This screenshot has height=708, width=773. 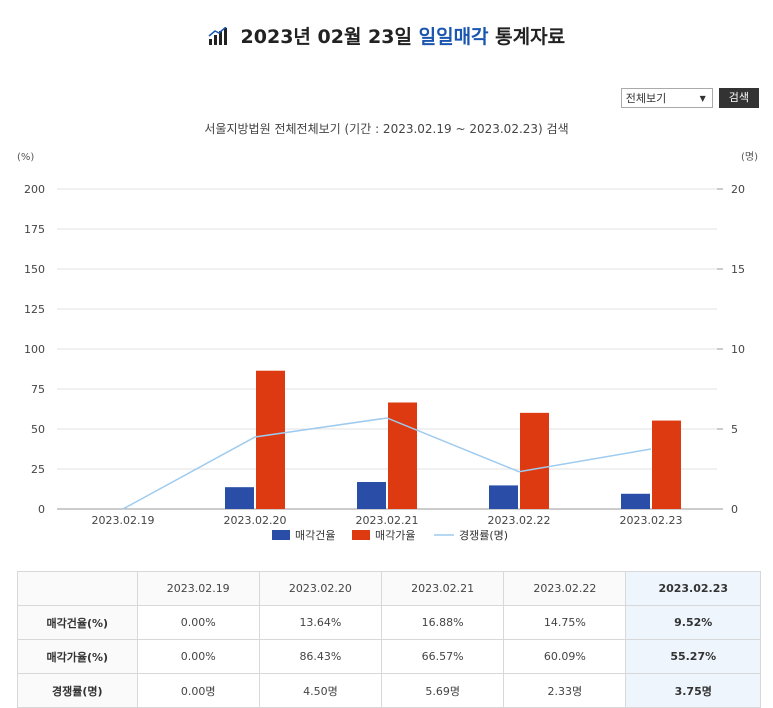 What do you see at coordinates (387, 520) in the screenshot?
I see `x-tick-label: 2023.02.21` at bounding box center [387, 520].